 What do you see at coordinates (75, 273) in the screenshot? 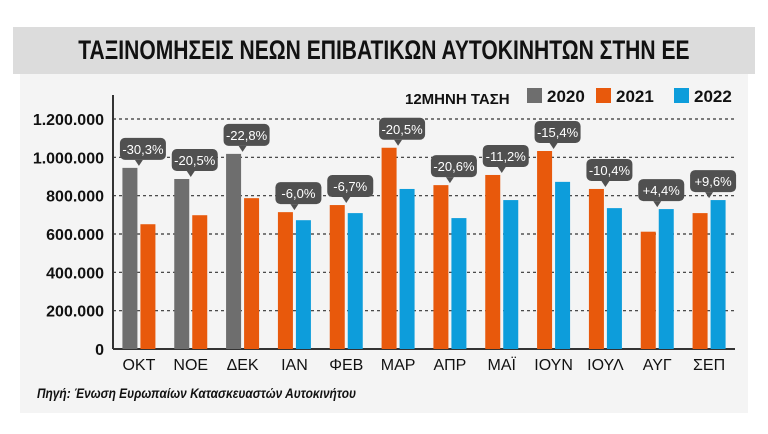
I see `y-tick-label: 400.000` at bounding box center [75, 273].